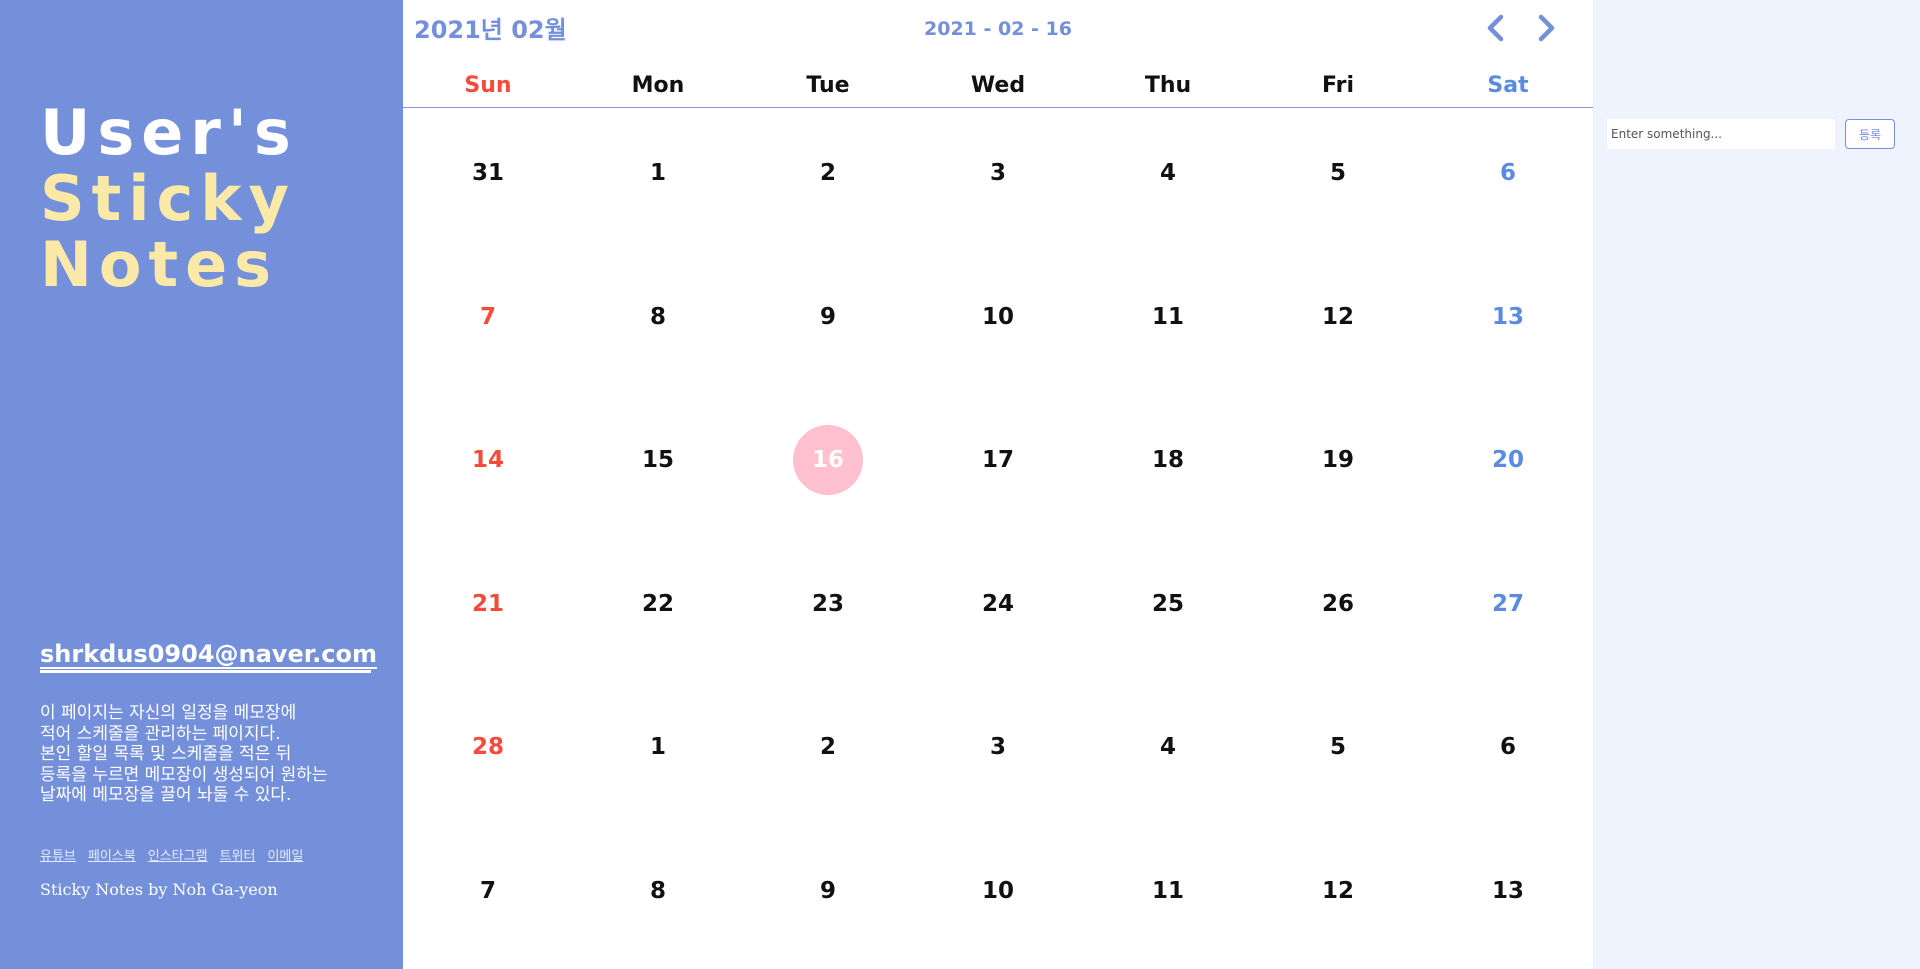 This screenshot has width=1920, height=969. I want to click on calendar-day-number: 18, so click(1167, 460).